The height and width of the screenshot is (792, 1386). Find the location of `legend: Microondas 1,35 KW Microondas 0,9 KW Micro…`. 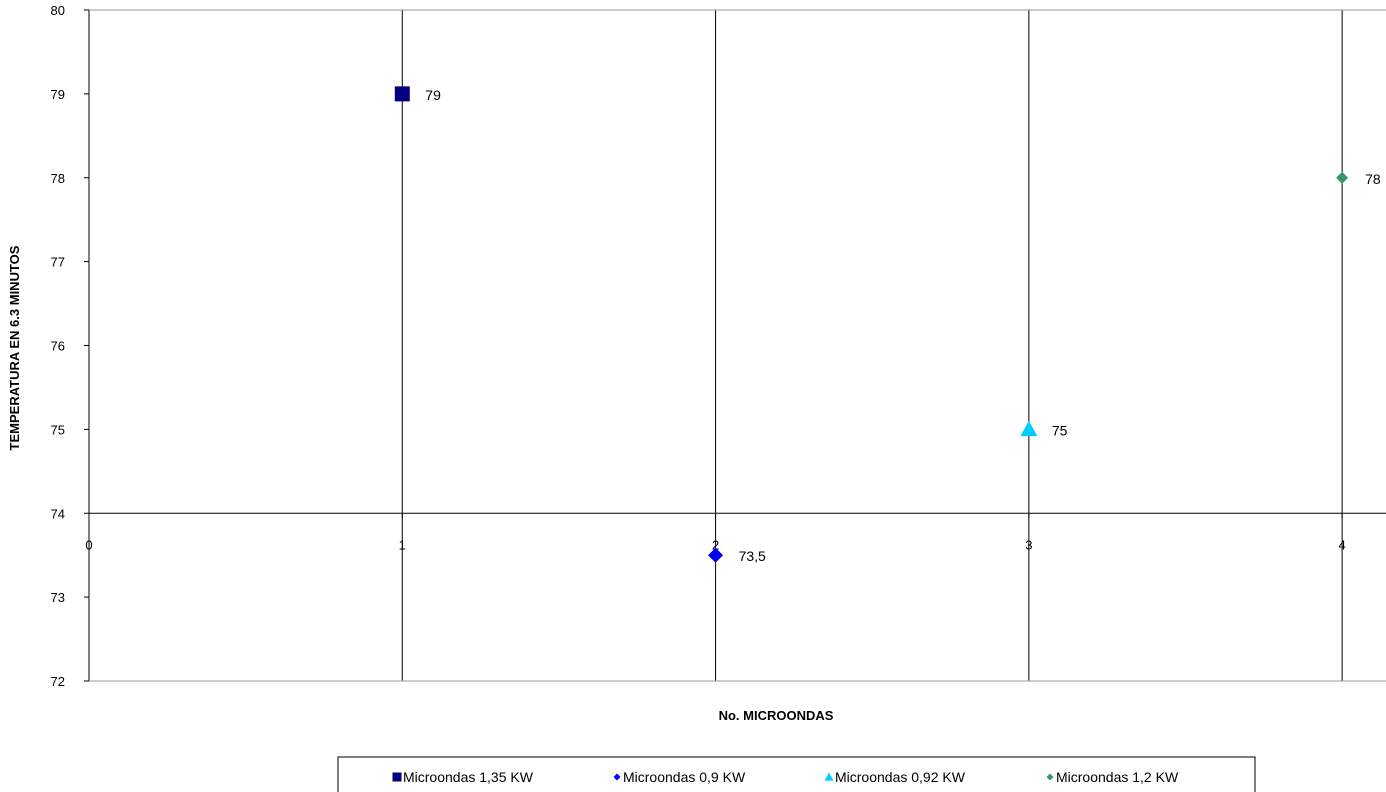

legend: Microondas 1,35 KW Microondas 0,9 KW Micro… is located at coordinates (796, 774).